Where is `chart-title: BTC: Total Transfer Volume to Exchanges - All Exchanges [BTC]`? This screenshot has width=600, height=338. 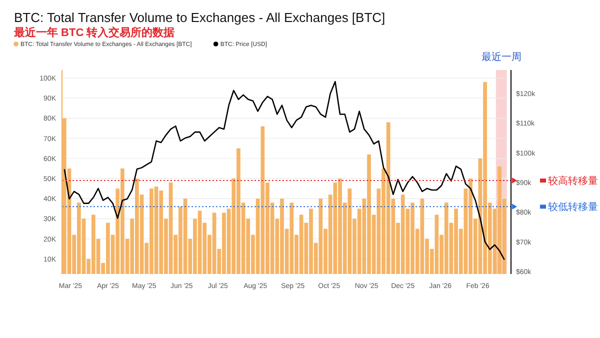 chart-title: BTC: Total Transfer Volume to Exchanges - All Exchanges [BTC] is located at coordinates (200, 17).